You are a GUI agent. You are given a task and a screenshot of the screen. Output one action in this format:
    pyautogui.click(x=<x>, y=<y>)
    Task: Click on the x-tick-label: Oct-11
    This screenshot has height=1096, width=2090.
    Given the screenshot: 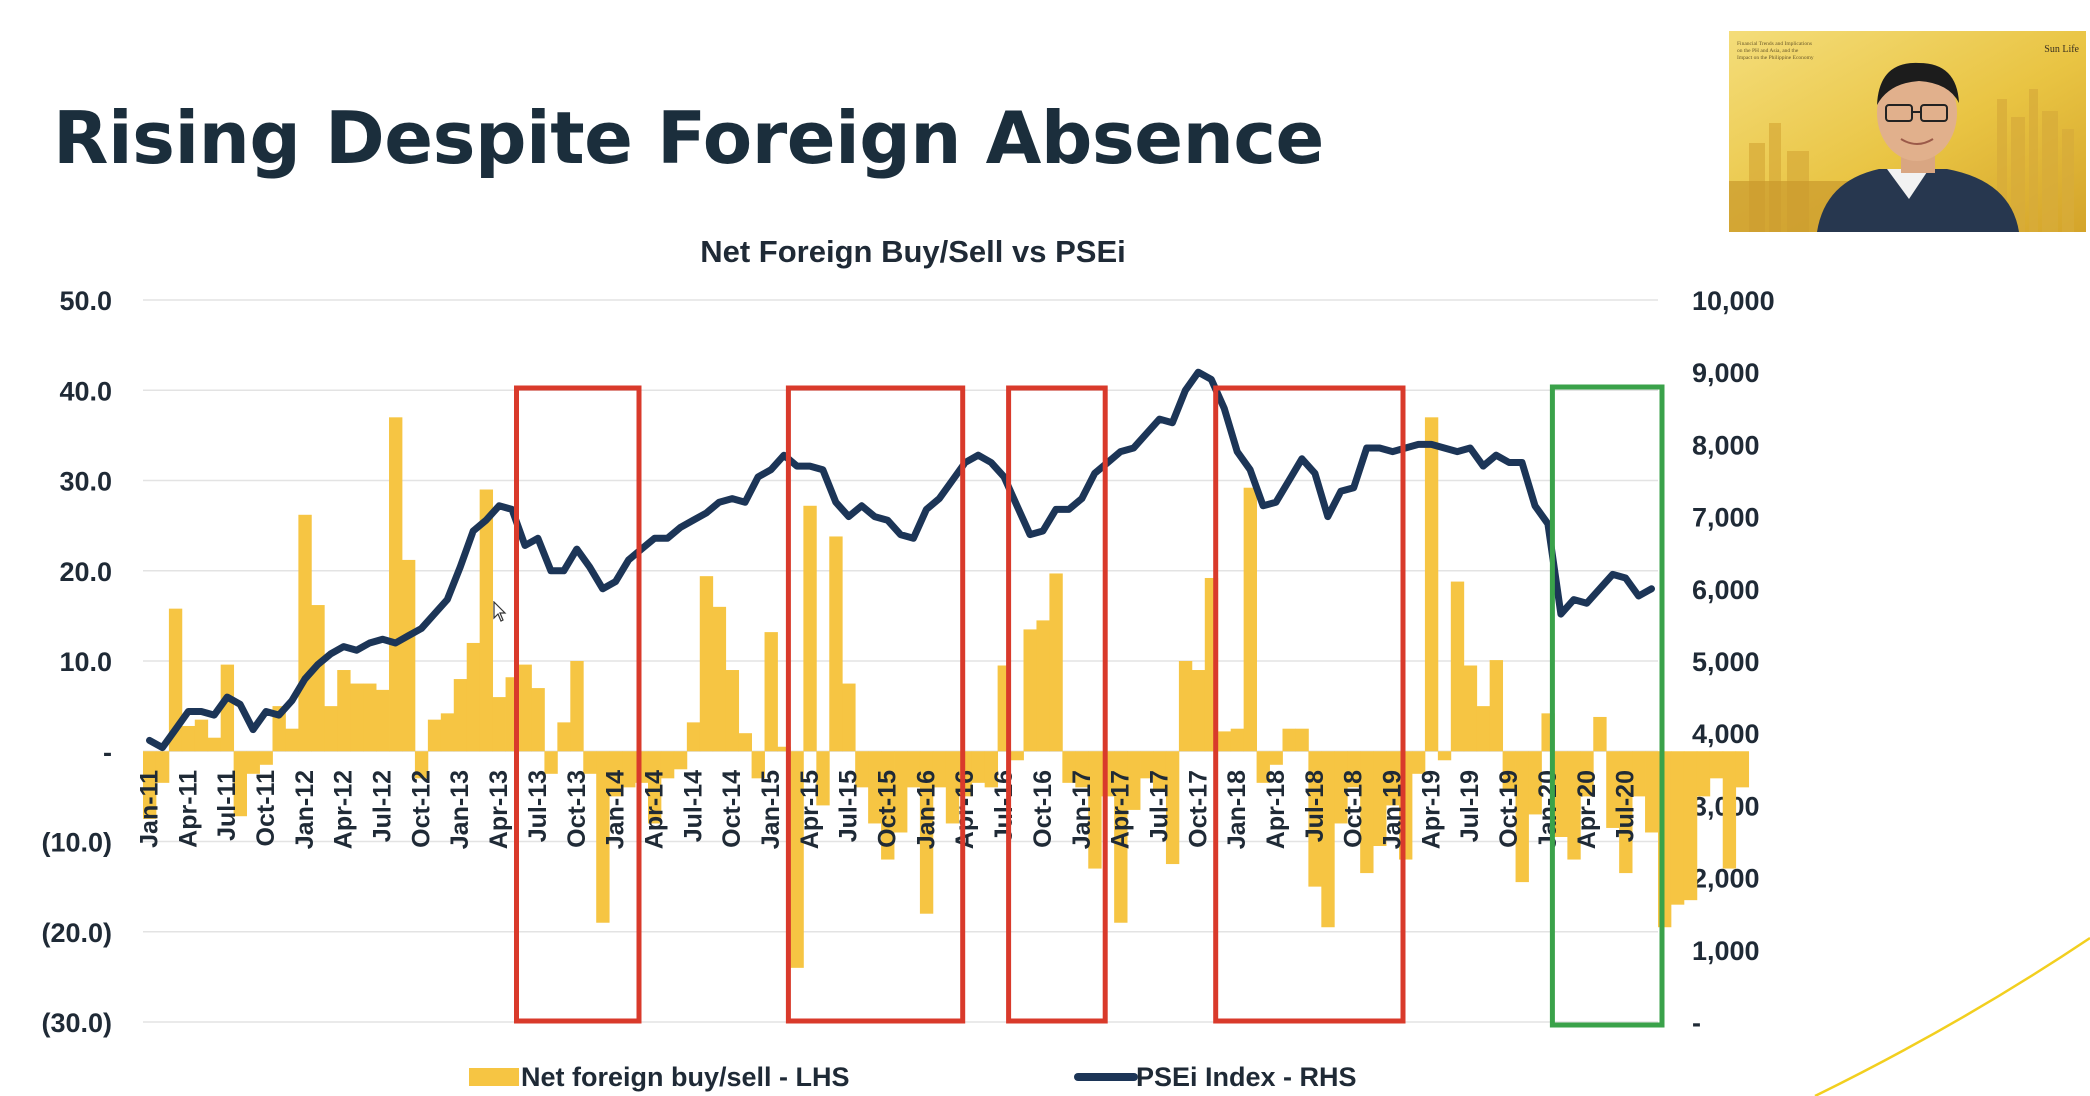 What is the action you would take?
    pyautogui.click(x=266, y=808)
    